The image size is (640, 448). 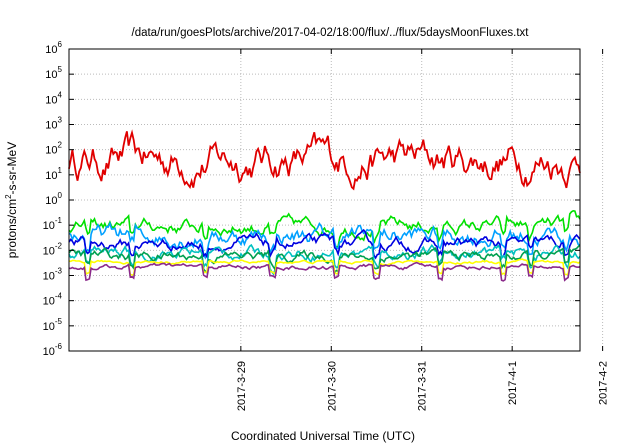 What do you see at coordinates (8, 196) in the screenshot?
I see `y-axis-label-sup: 2` at bounding box center [8, 196].